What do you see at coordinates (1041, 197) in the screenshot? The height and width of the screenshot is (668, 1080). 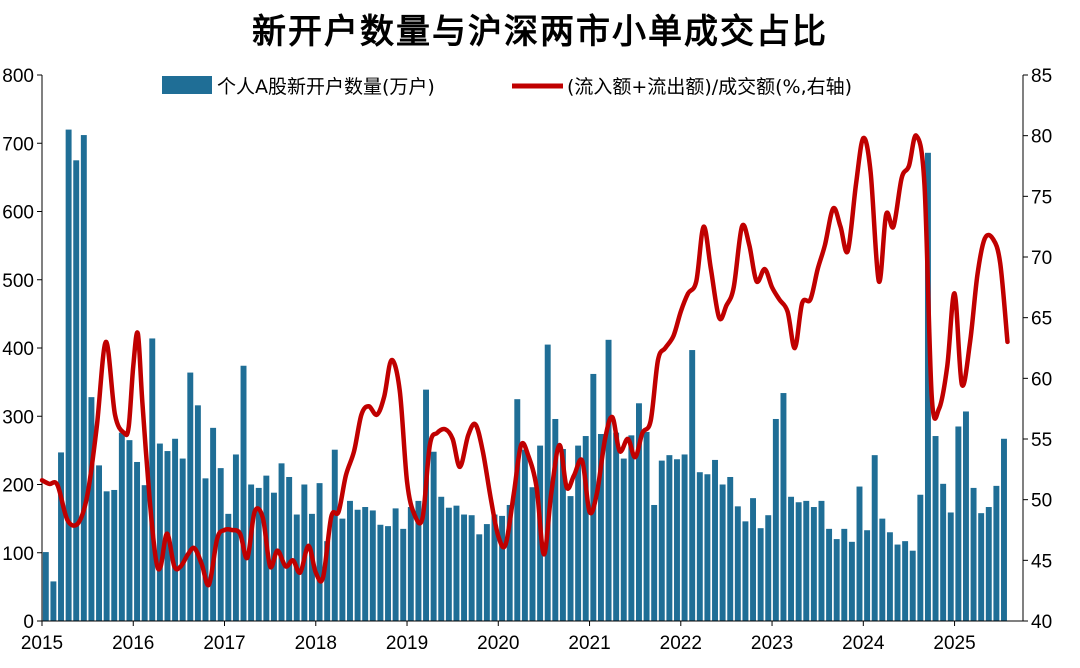 I see `right-tick-label: 75` at bounding box center [1041, 197].